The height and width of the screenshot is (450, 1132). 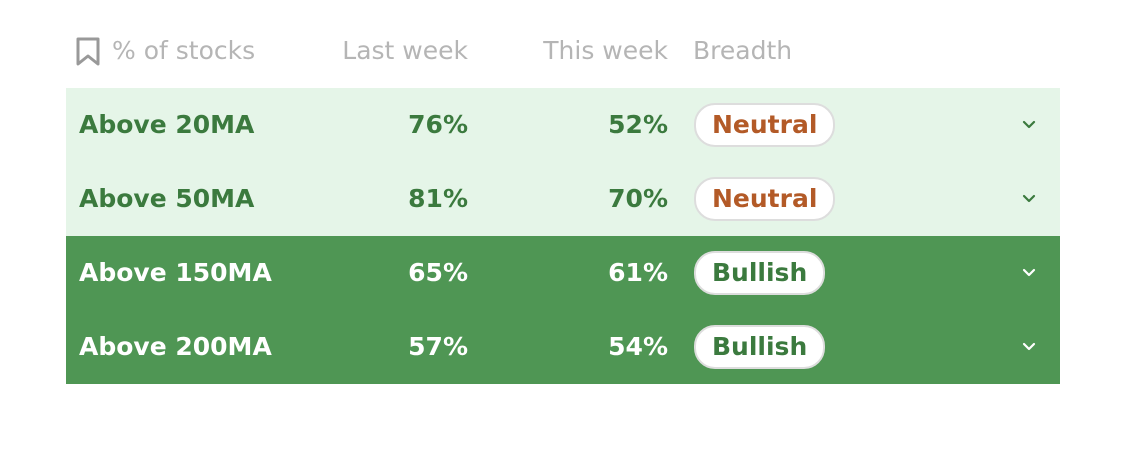 I want to click on last-week: 65%, so click(x=438, y=272).